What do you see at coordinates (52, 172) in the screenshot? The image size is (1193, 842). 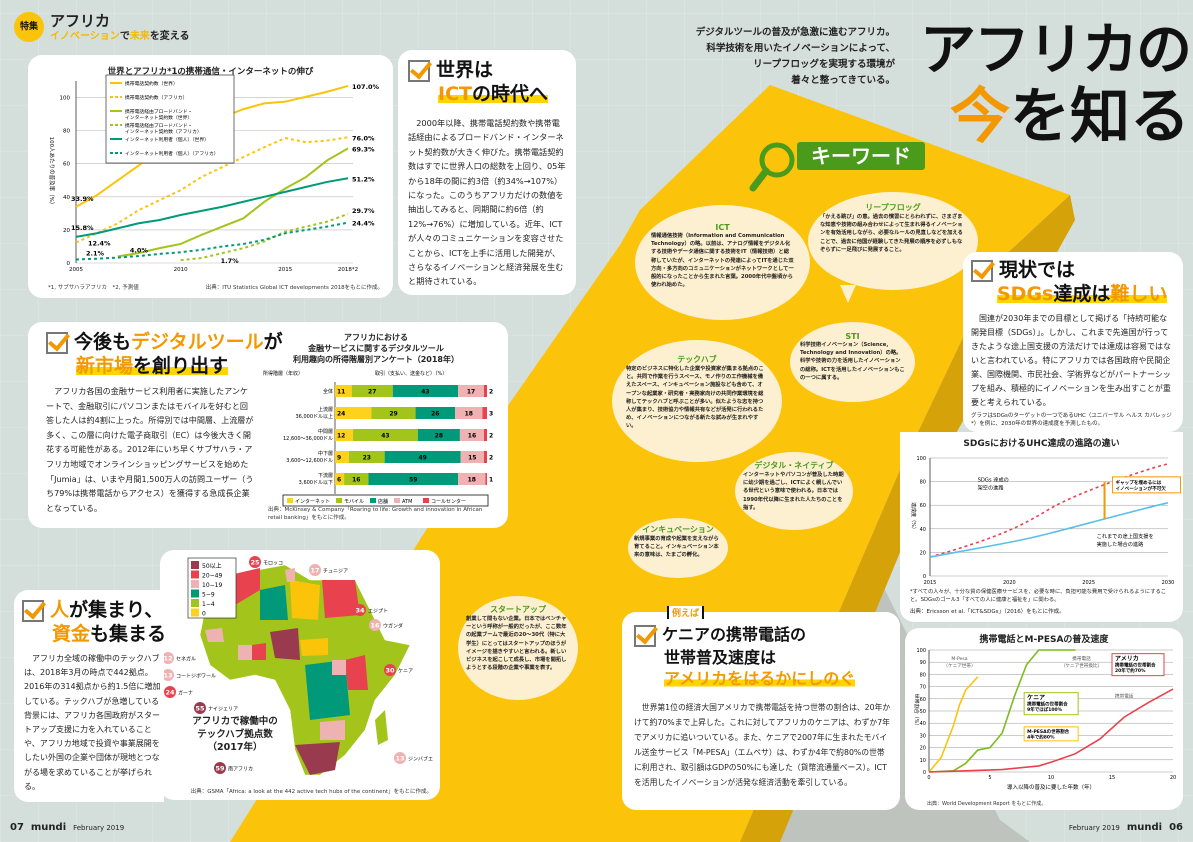 I see `y-axis-label: 100人あたりの普及率（%）` at bounding box center [52, 172].